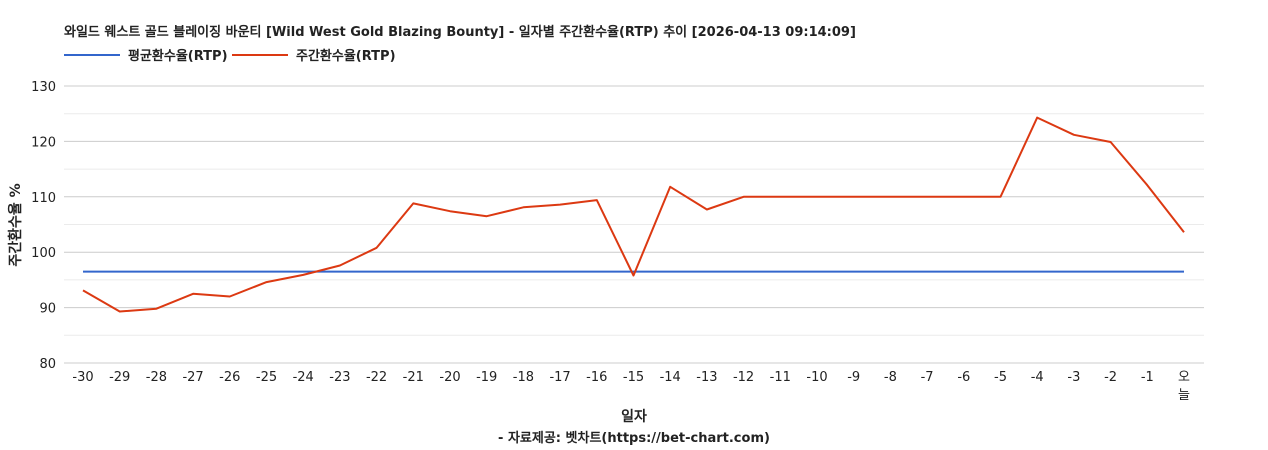 The image size is (1268, 450). What do you see at coordinates (743, 377) in the screenshot?
I see `x-tick-label: -12` at bounding box center [743, 377].